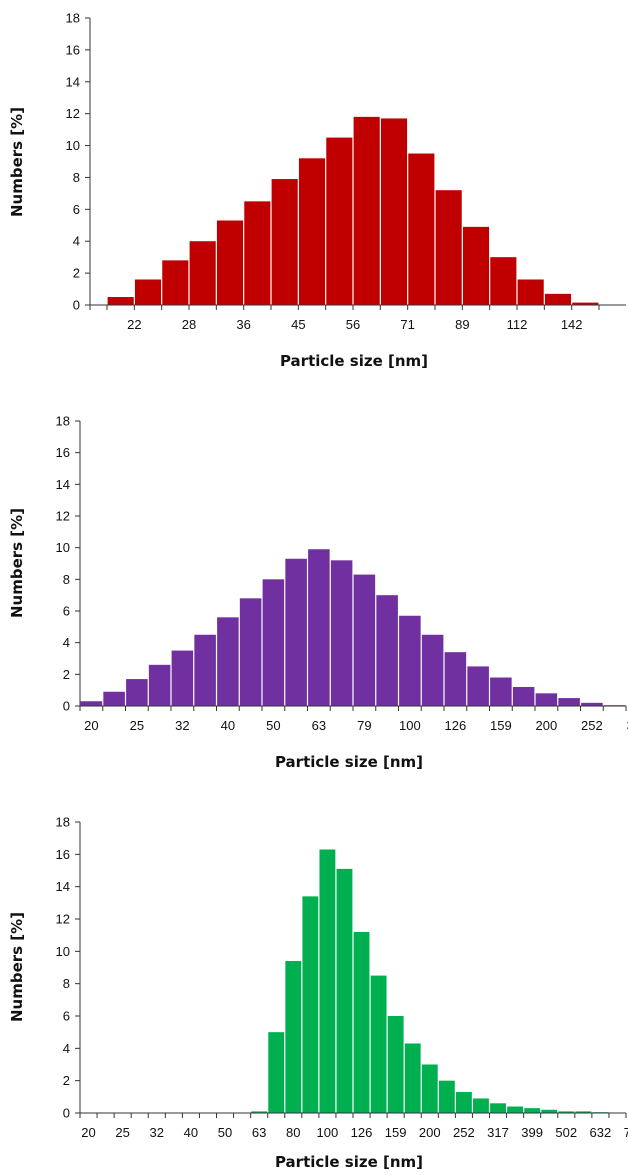 This screenshot has height=1175, width=628. Describe the element at coordinates (353, 324) in the screenshot. I see `x-tick-label: 56` at that location.